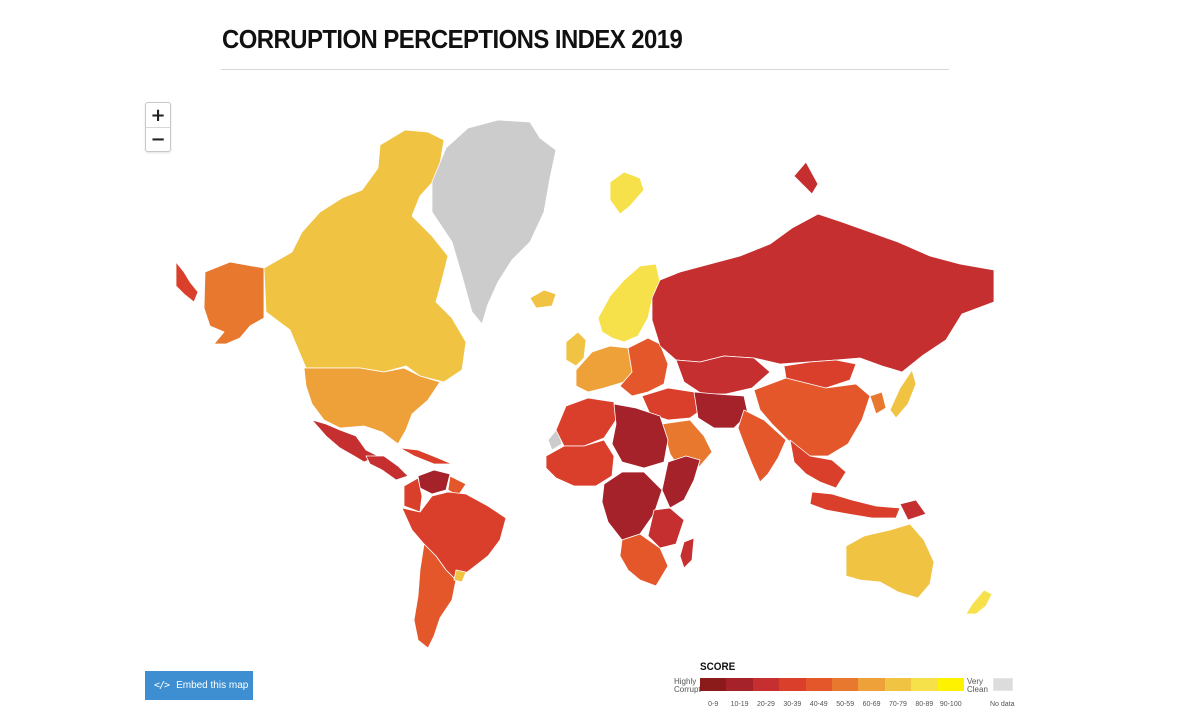 The image size is (1202, 727). What do you see at coordinates (434, 482) in the screenshot?
I see `map-region-venezuela` at bounding box center [434, 482].